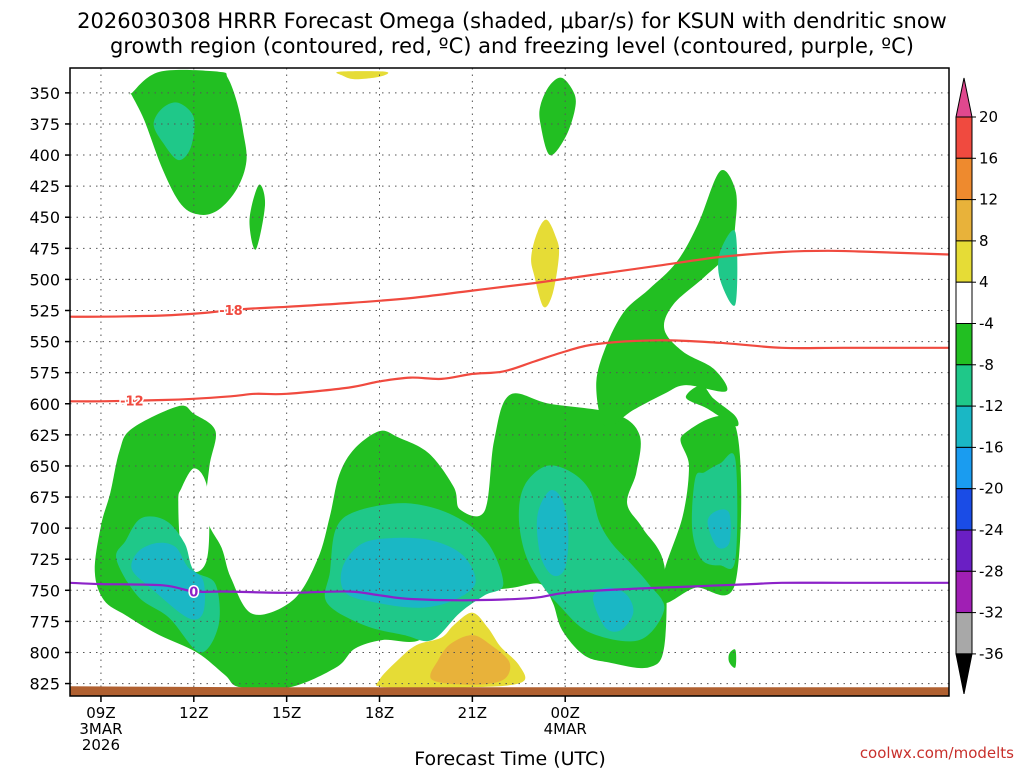 The image size is (1024, 768). Describe the element at coordinates (728, 268) in the screenshot. I see `omega-region--12-14` at that location.